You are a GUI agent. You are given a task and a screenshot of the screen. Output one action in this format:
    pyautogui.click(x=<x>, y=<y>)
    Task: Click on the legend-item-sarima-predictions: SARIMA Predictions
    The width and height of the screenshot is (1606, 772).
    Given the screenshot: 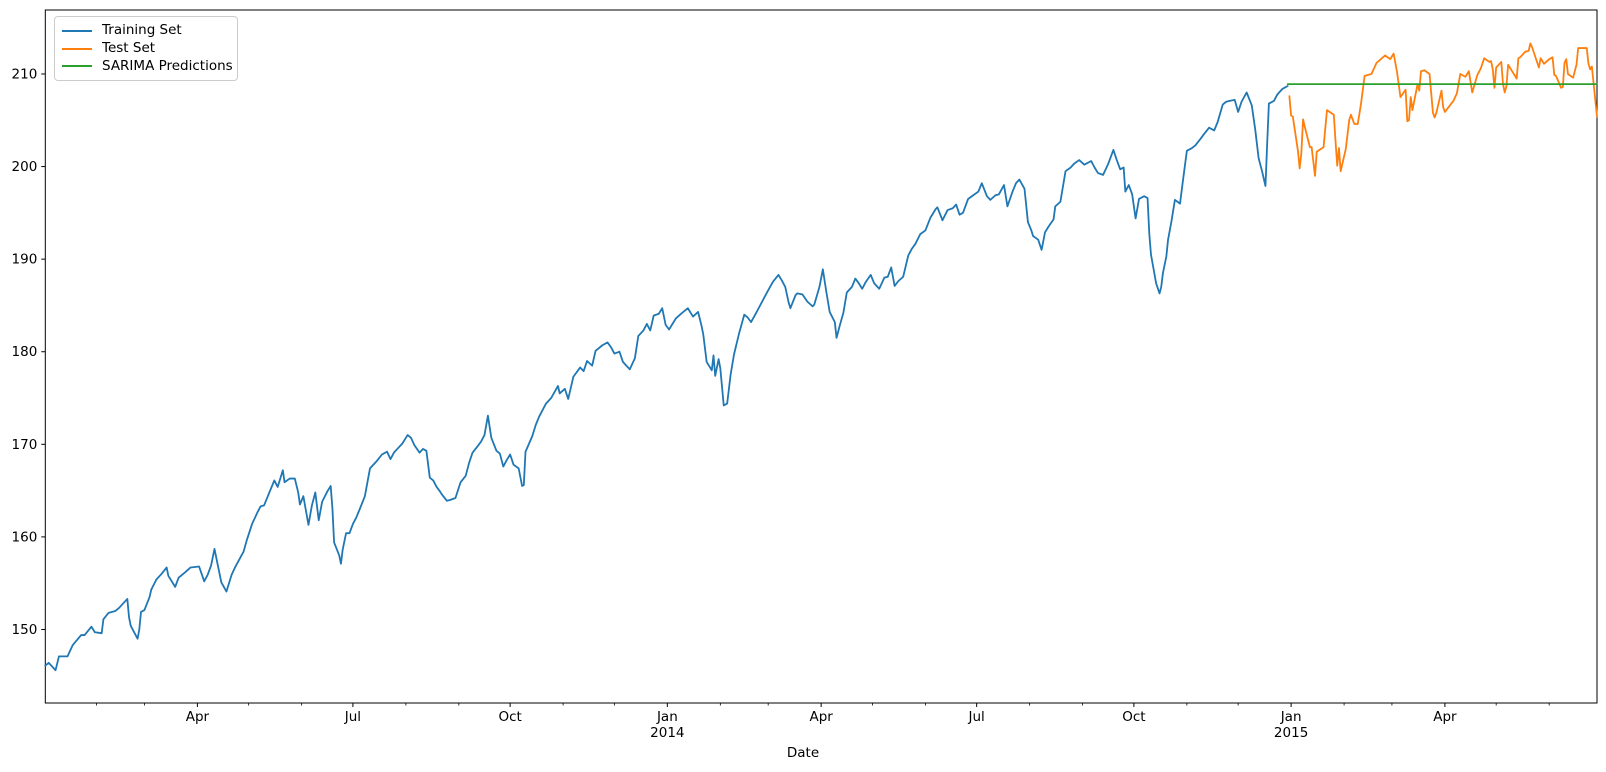 What is the action you would take?
    pyautogui.click(x=147, y=66)
    